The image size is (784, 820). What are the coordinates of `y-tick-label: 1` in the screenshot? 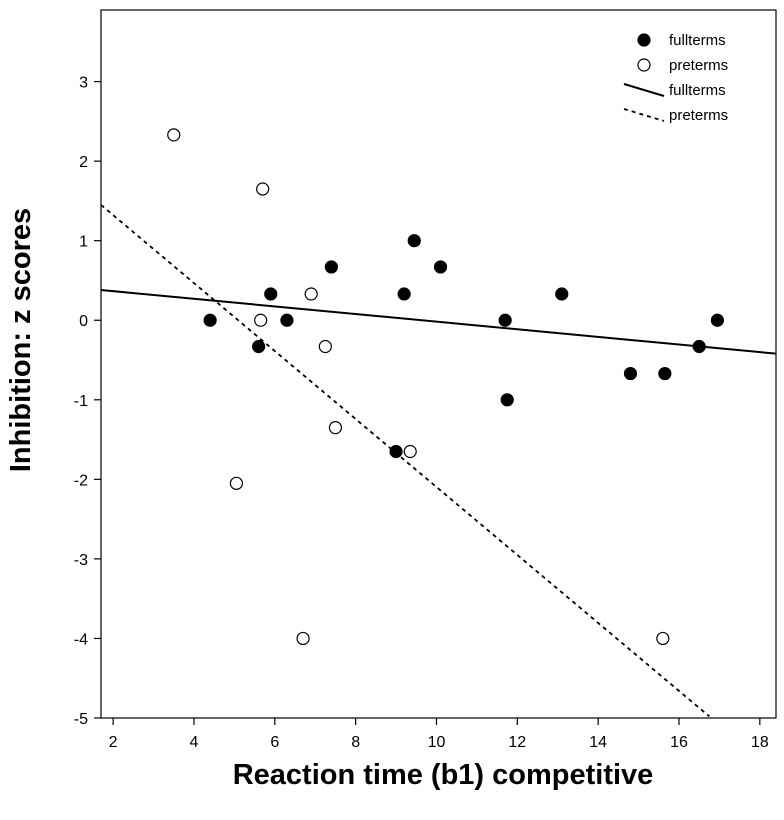 It's located at (83, 242).